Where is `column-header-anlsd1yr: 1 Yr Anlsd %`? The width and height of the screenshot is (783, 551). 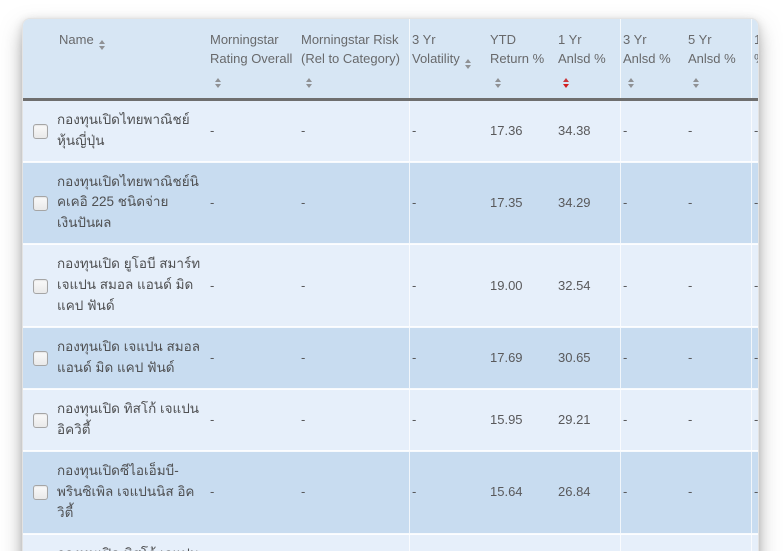
column-header-anlsd1yr: 1 Yr Anlsd % is located at coordinates (588, 60).